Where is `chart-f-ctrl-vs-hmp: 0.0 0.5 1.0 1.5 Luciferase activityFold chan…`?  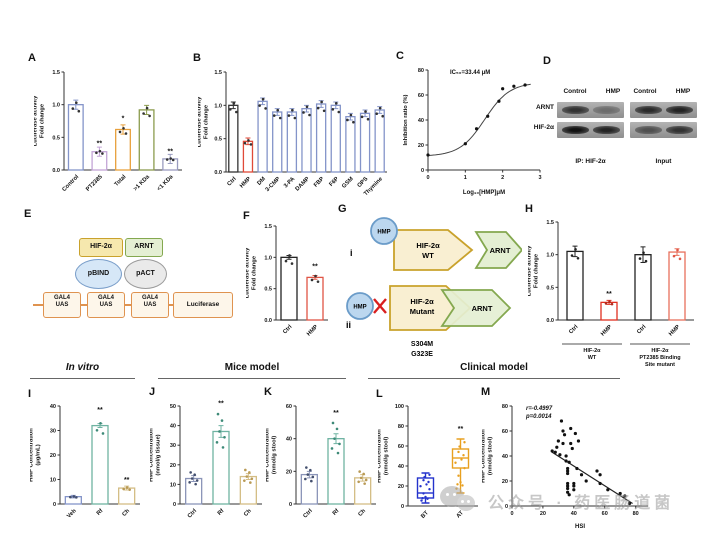 chart-f-ctrl-vs-hmp: 0.0 0.5 1.0 1.5 Luciferase activityFold chan… is located at coordinates (289, 282).